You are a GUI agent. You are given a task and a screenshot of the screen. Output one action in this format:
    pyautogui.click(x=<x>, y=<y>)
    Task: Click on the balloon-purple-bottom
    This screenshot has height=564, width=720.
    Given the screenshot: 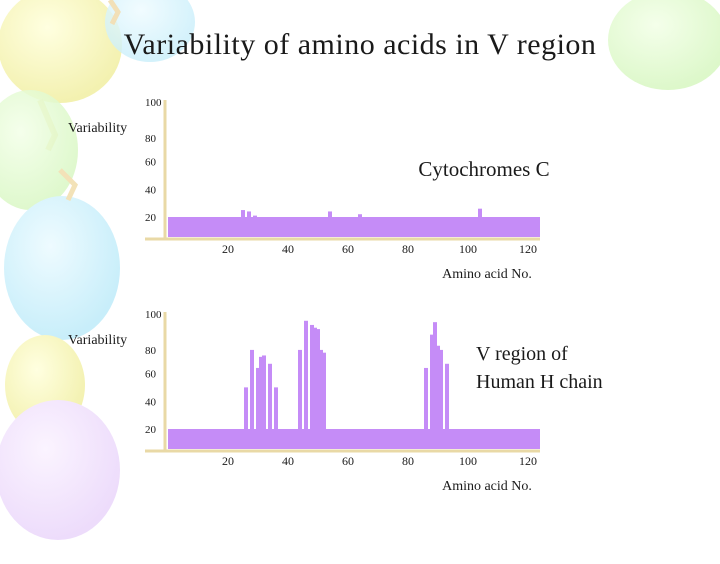 What is the action you would take?
    pyautogui.click(x=60, y=470)
    